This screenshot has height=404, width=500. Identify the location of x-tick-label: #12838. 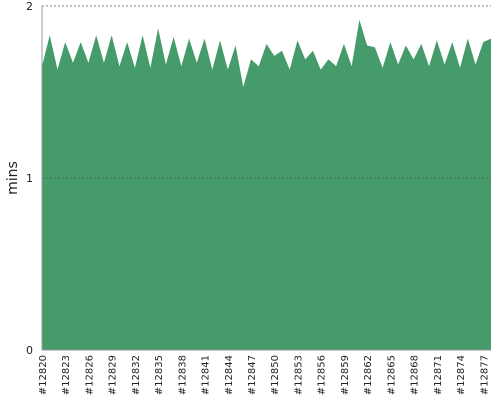
(182, 375).